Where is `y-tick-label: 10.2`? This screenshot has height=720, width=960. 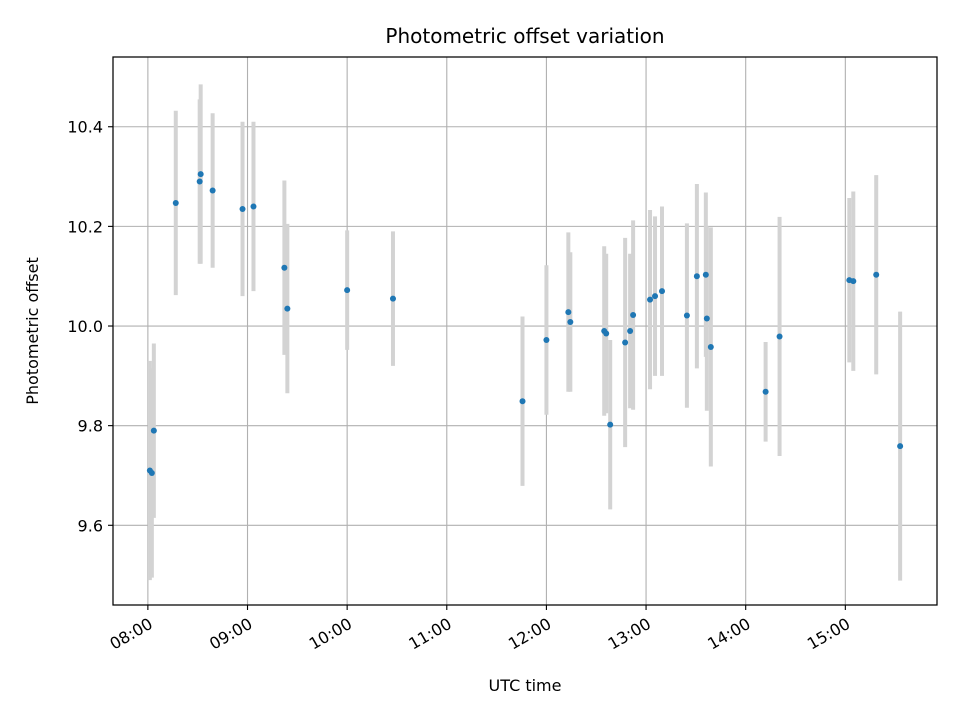 y-tick-label: 10.2 is located at coordinates (85, 226).